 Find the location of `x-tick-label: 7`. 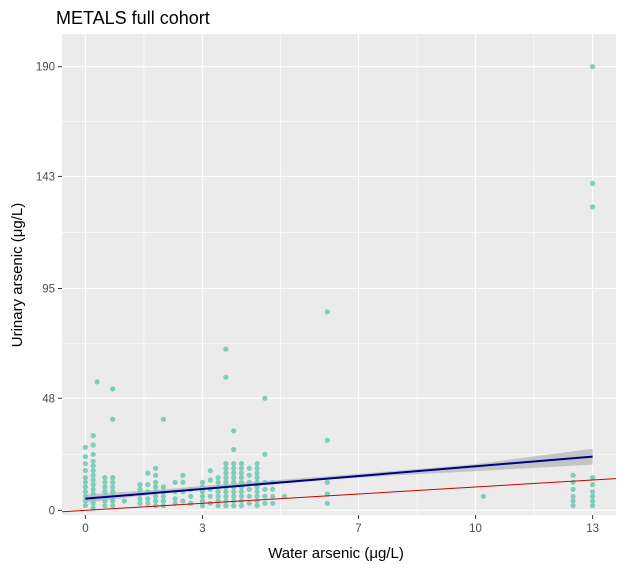

x-tick-label: 7 is located at coordinates (358, 529).